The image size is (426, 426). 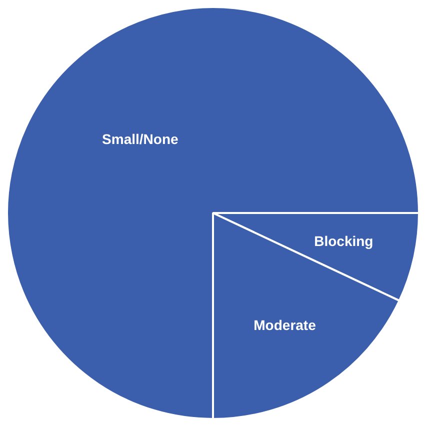 What do you see at coordinates (344, 241) in the screenshot?
I see `slice-label: Blocking` at bounding box center [344, 241].